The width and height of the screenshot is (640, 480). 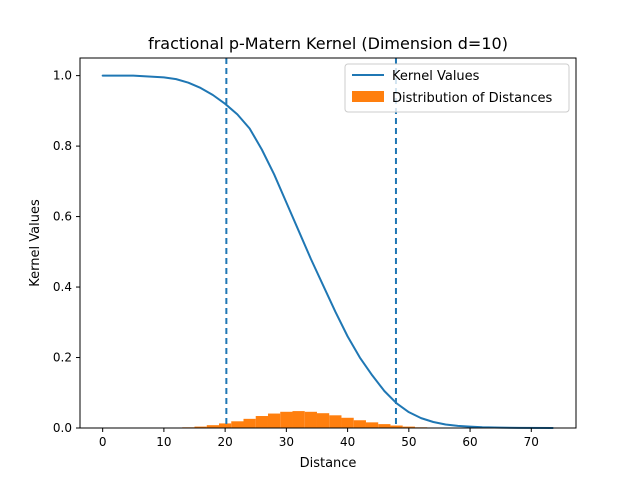 I want to click on legend-frame, so click(x=457, y=88).